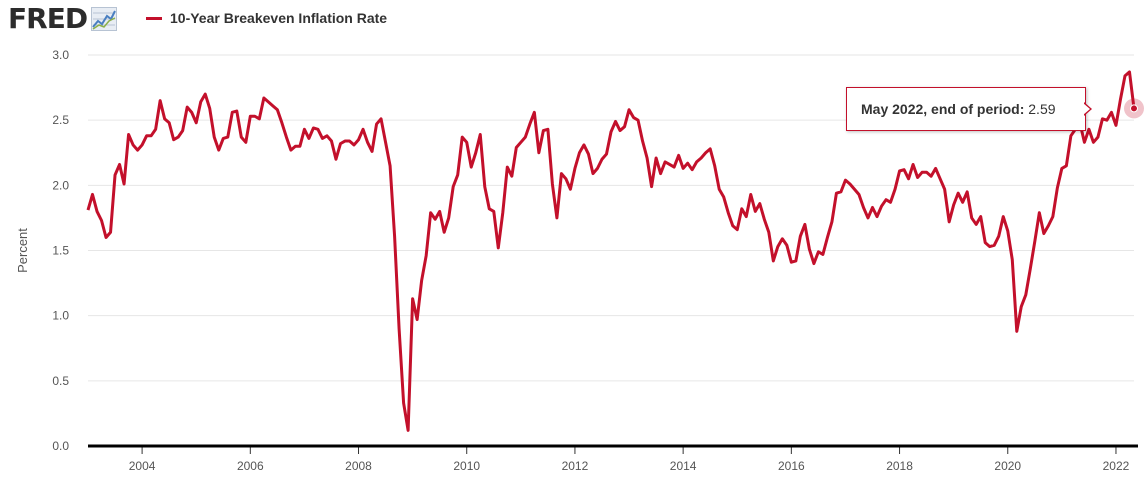 The image size is (1146, 479). What do you see at coordinates (60, 381) in the screenshot?
I see `y-tick-label: 0.5` at bounding box center [60, 381].